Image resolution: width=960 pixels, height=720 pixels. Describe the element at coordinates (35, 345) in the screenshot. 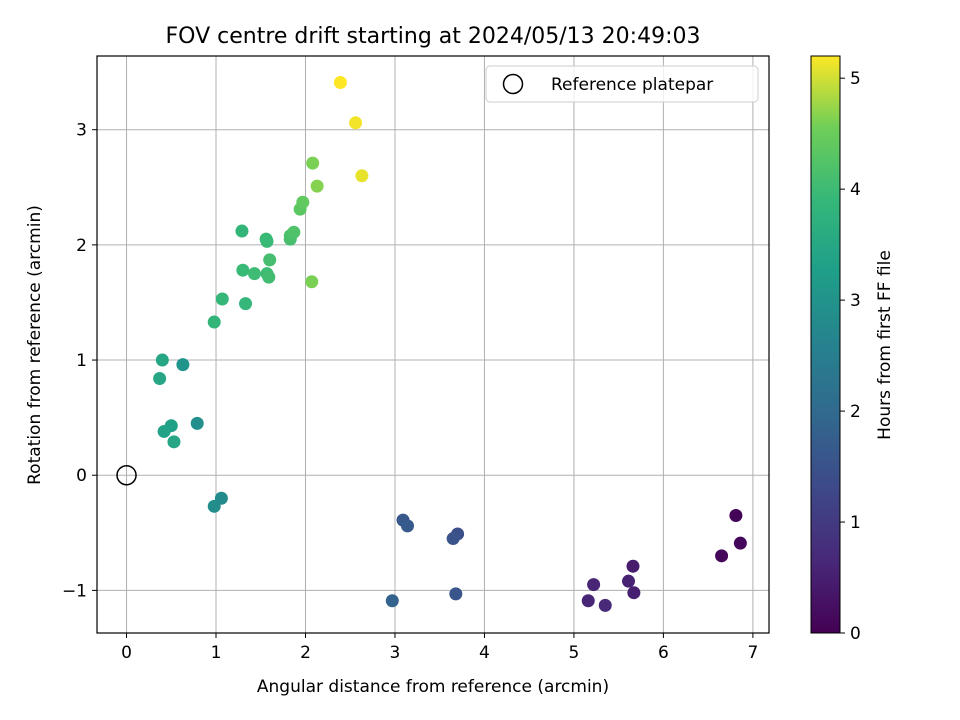

I see `y-axis-label: Rotation from reference (arcmin)` at that location.